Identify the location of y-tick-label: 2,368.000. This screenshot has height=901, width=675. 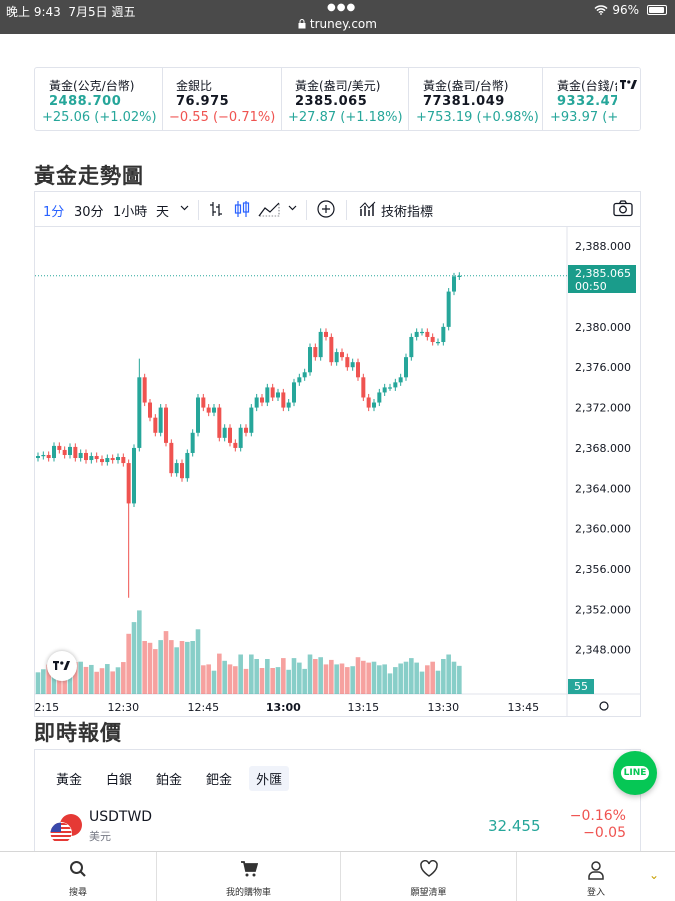
(603, 448).